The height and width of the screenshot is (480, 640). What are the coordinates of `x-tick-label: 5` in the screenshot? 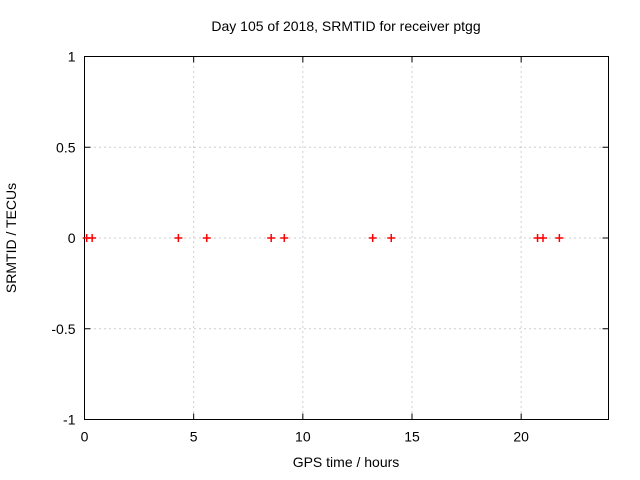 It's located at (194, 437).